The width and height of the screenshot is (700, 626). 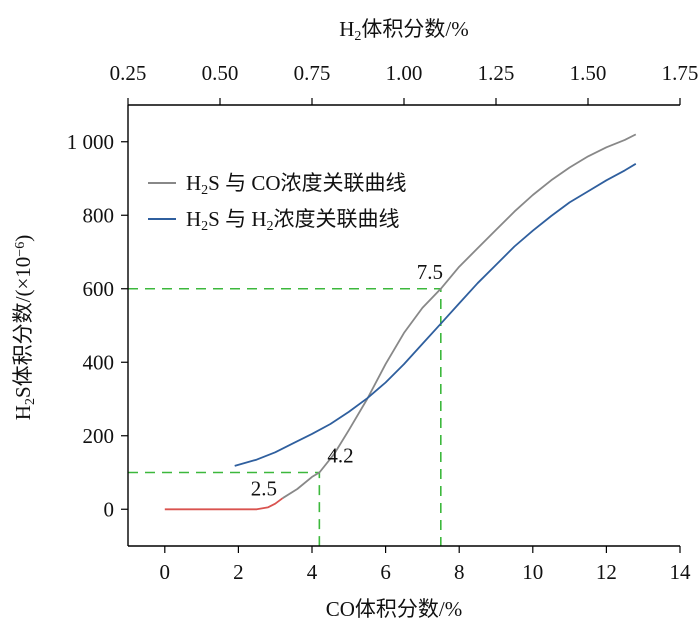 What do you see at coordinates (496, 73) in the screenshot?
I see `x-top-tick-label: 1.25` at bounding box center [496, 73].